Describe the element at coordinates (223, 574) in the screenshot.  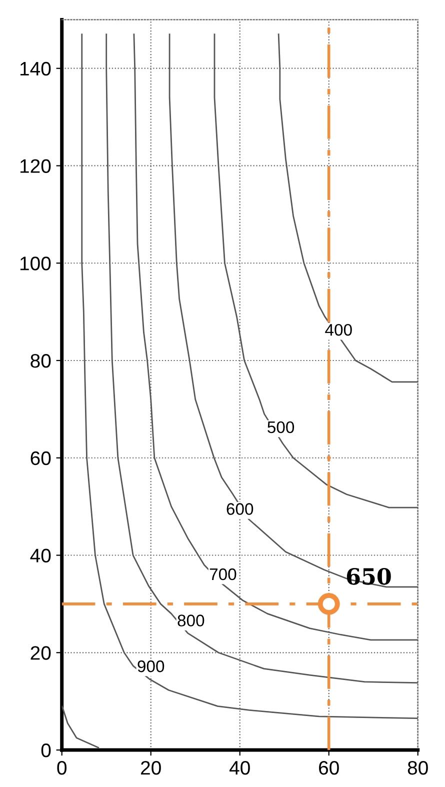
I see `annotation: 700` at that location.